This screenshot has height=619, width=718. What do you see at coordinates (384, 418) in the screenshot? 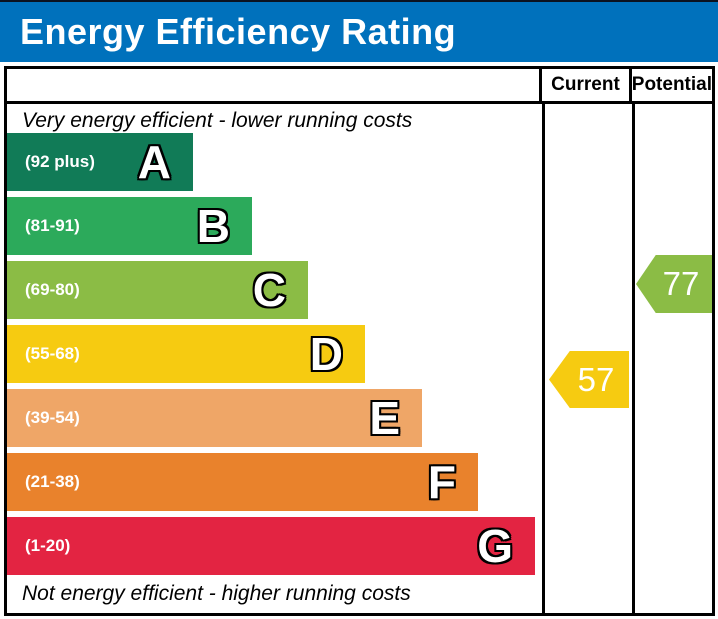
I see `band-letter: E` at bounding box center [384, 418].